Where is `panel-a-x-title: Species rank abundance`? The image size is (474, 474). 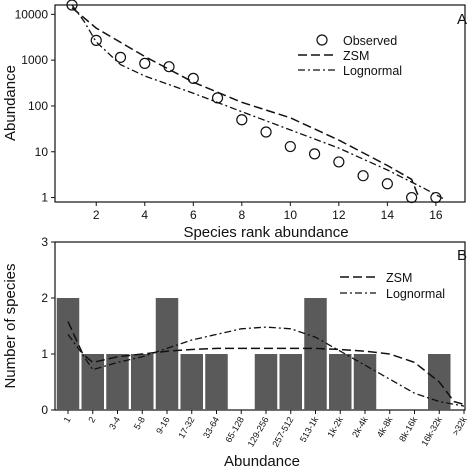 panel-a-x-title: Species rank abundance is located at coordinates (265, 232).